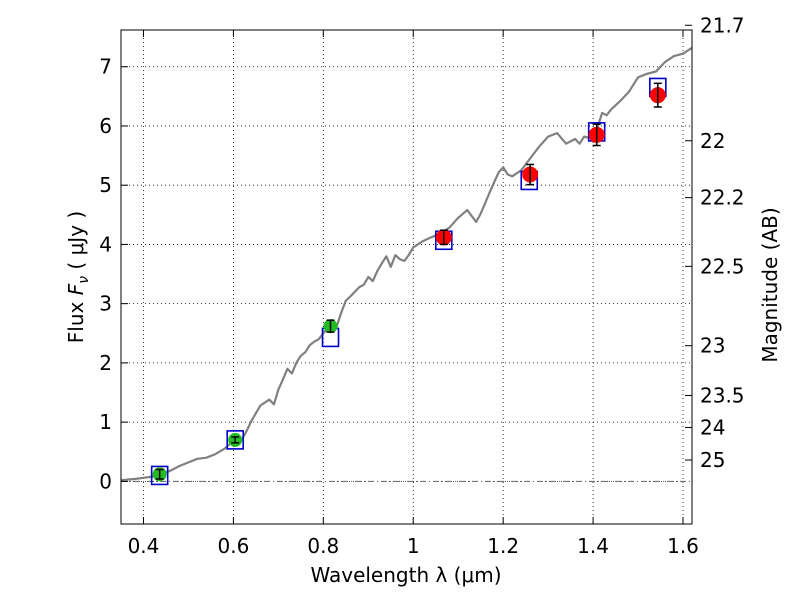 This screenshot has height=600, width=800. What do you see at coordinates (105, 67) in the screenshot?
I see `y-tick-label: 7` at bounding box center [105, 67].